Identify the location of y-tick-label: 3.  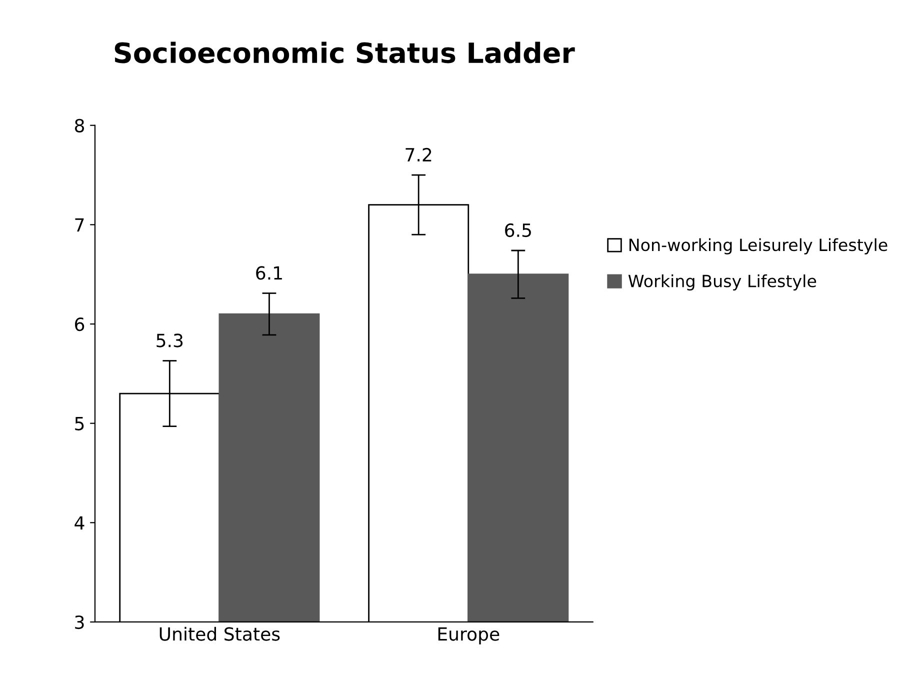
(79, 622).